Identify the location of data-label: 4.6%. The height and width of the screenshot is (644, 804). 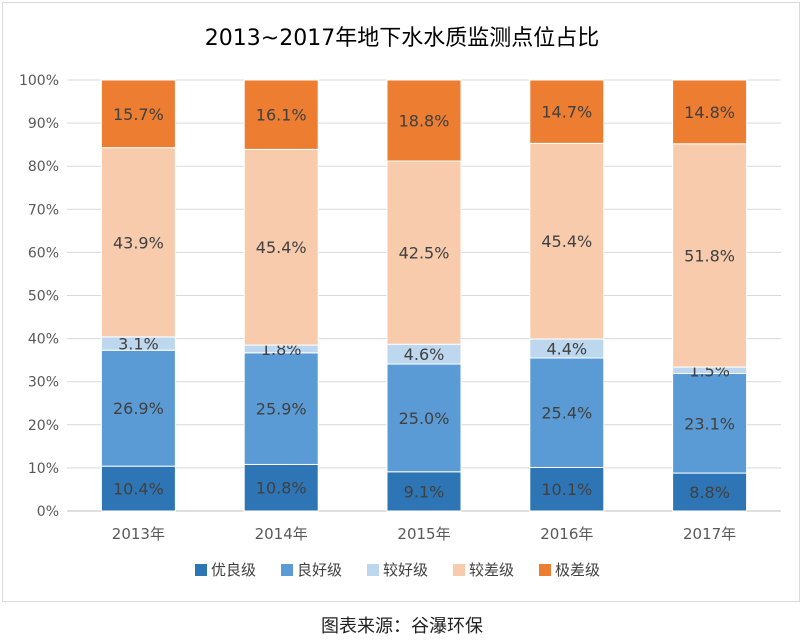
(424, 354).